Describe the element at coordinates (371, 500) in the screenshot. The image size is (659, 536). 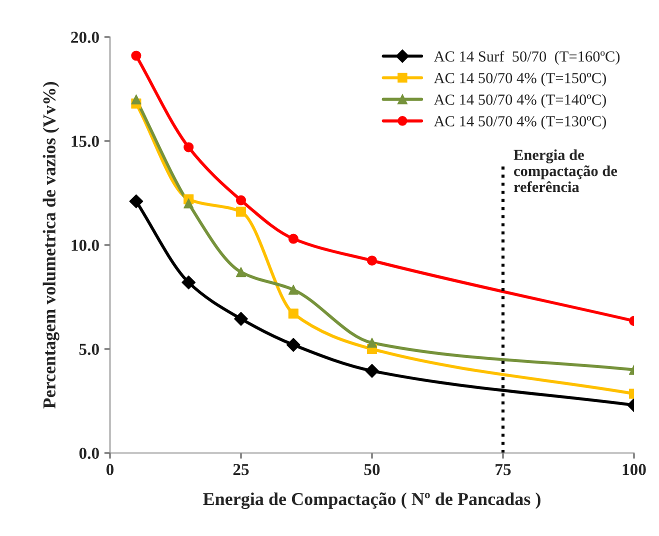
I see `x-axis-title: Energia de Compactação ( Nº de Pancadas )` at that location.